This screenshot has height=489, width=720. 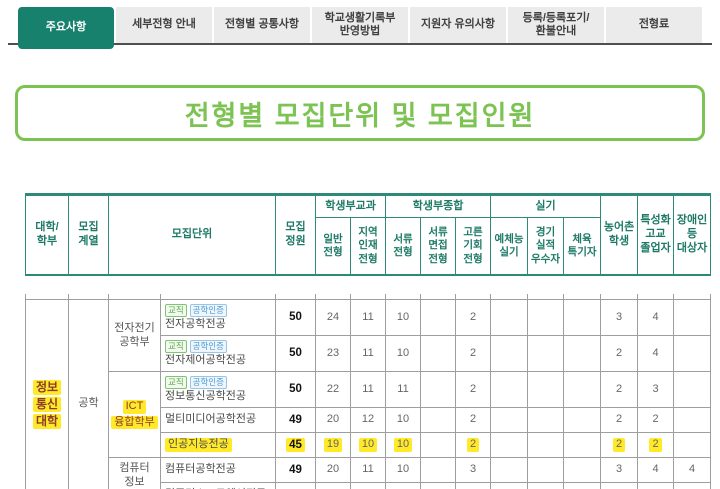 I want to click on tab-1: 세부전형 안내, so click(x=164, y=25).